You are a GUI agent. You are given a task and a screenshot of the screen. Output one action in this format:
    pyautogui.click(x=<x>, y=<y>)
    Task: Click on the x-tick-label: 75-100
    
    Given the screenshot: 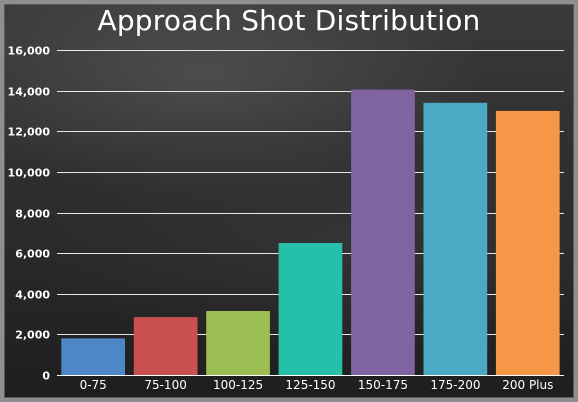 What is the action you would take?
    pyautogui.click(x=165, y=385)
    